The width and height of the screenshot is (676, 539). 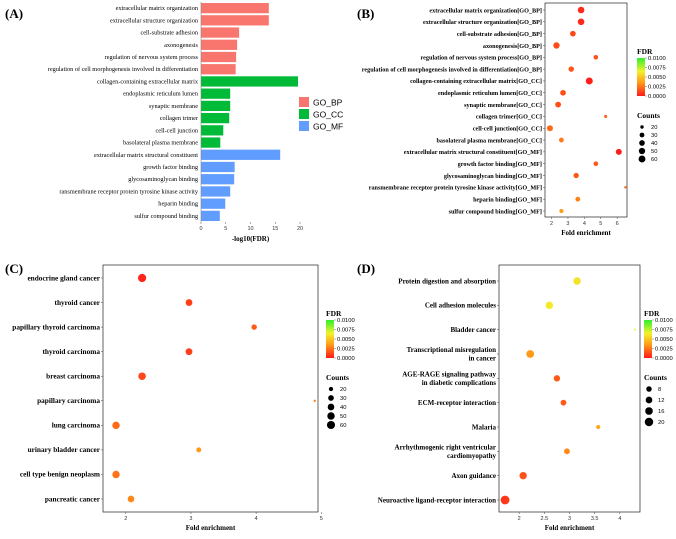 I want to click on panel-a-tick-label-2: 10, so click(x=250, y=229).